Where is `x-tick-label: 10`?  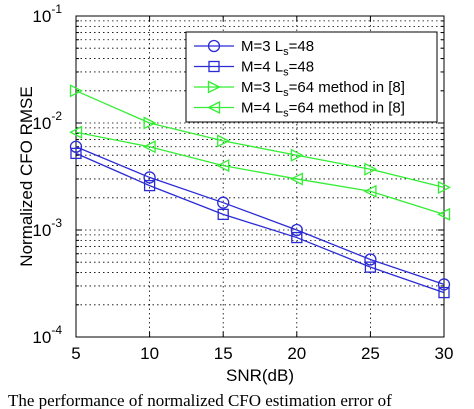
x-tick-label: 10 is located at coordinates (149, 353).